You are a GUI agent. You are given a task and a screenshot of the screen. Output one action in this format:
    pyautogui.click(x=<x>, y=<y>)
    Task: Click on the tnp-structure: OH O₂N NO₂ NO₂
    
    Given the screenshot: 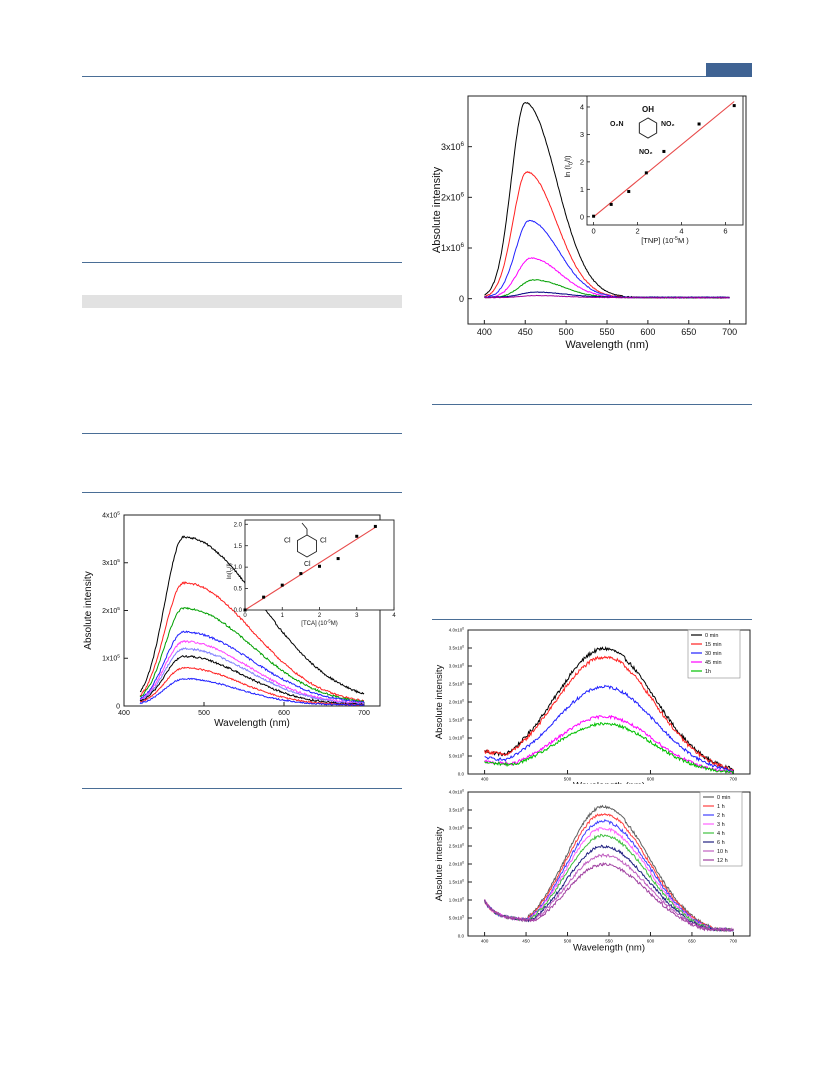 What is the action you would take?
    pyautogui.click(x=642, y=130)
    